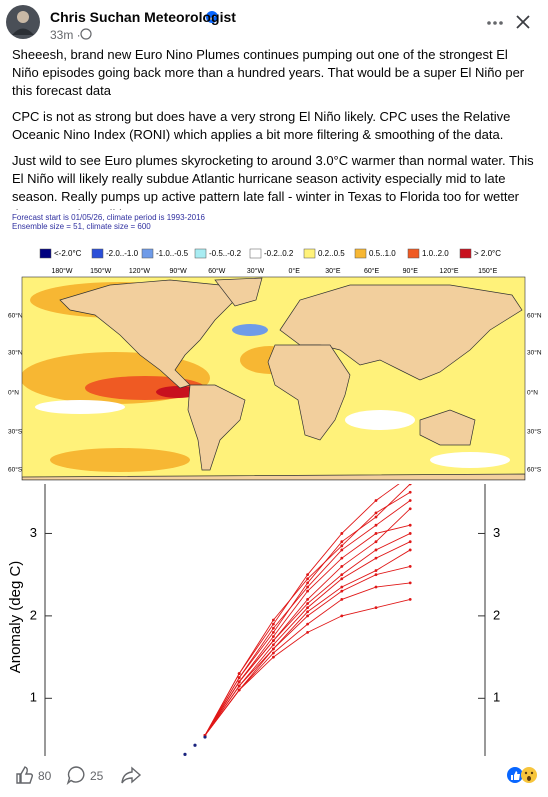 This screenshot has width=548, height=797. What do you see at coordinates (178, 271) in the screenshot?
I see `longitude-label: 90°W` at bounding box center [178, 271].